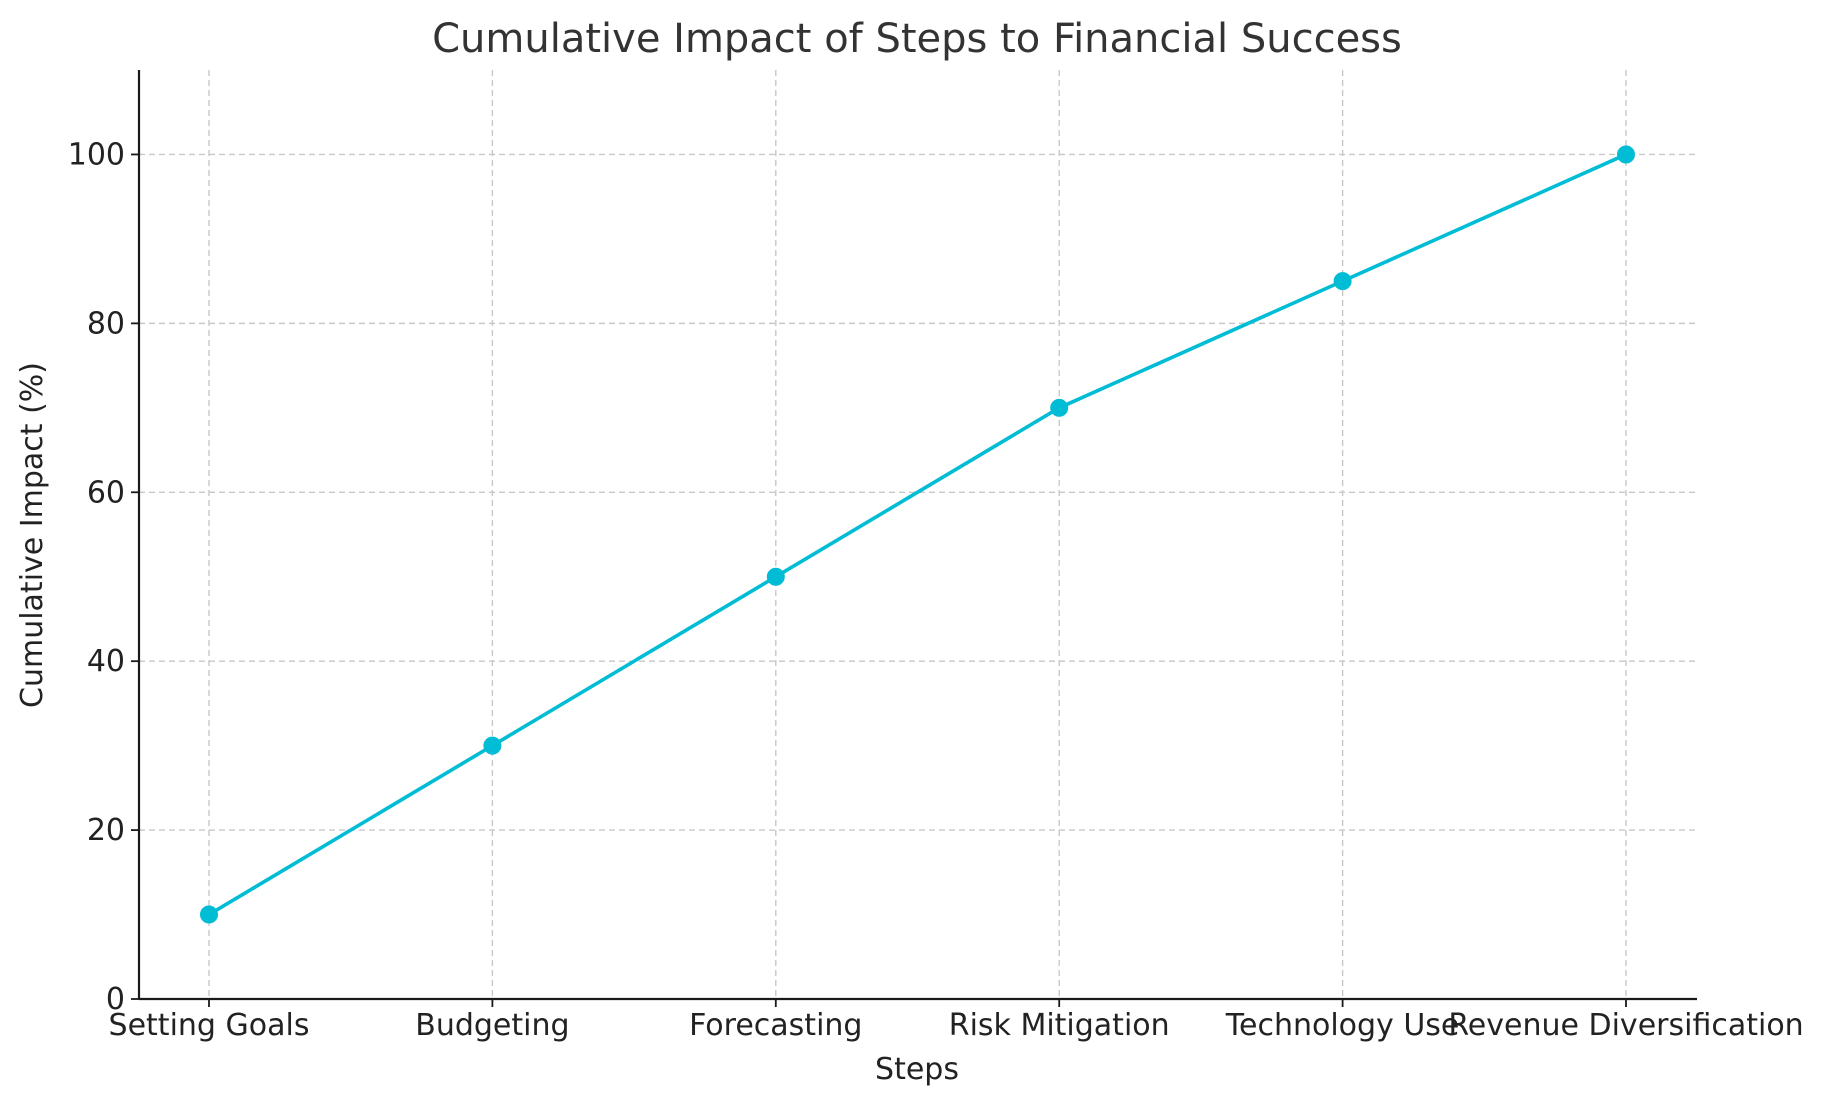 The height and width of the screenshot is (1101, 1834). Describe the element at coordinates (492, 1025) in the screenshot. I see `x-tick-label: Budgeting` at that location.